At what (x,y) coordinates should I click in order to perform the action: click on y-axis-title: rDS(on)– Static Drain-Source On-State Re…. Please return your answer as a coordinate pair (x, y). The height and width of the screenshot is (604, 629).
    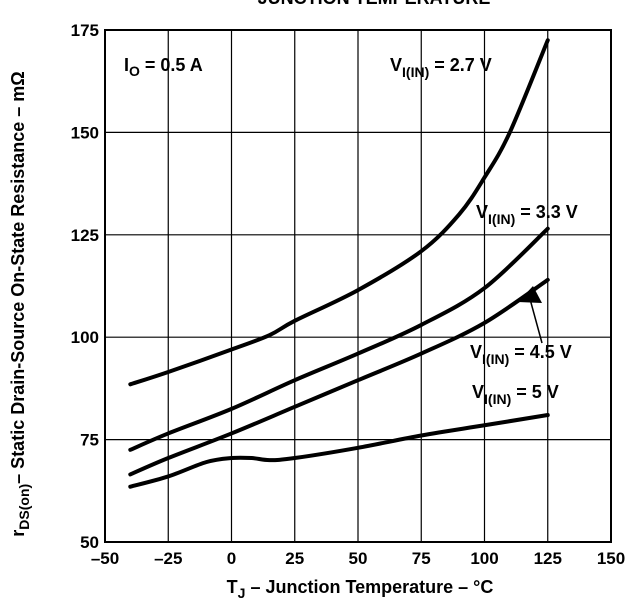
    Looking at the image, I should click on (20, 303).